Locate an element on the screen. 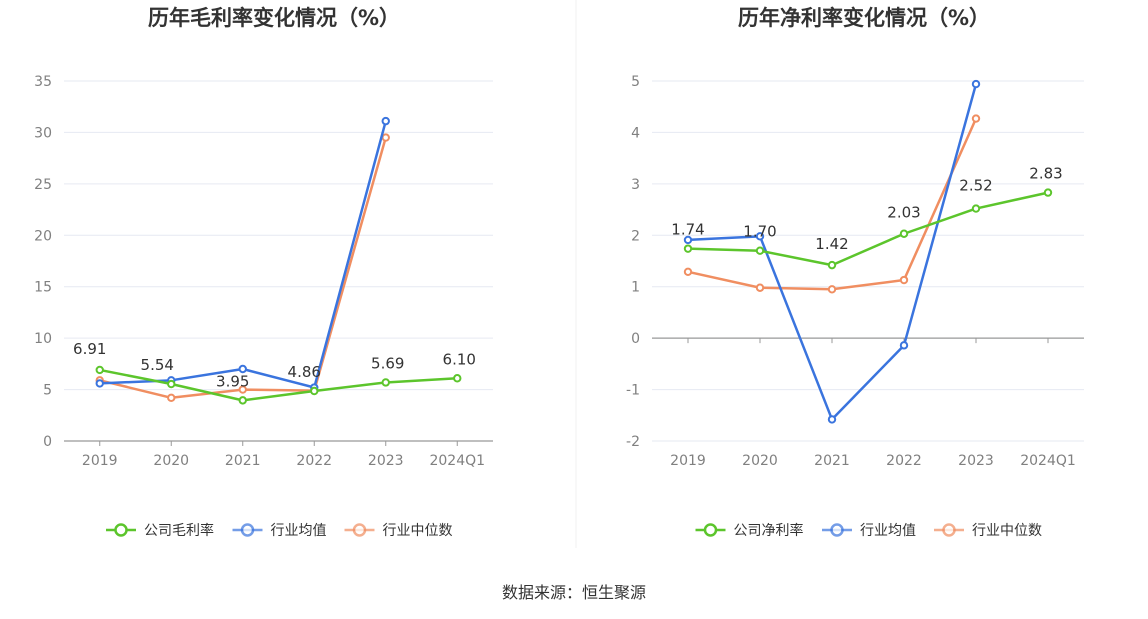 The width and height of the screenshot is (1148, 619). data-label: 3.95 is located at coordinates (232, 381).